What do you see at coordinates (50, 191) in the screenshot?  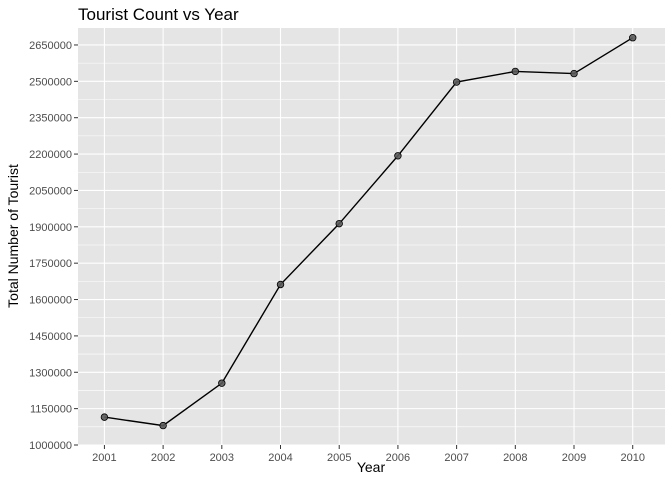 I see `y-tick-label: 2050000` at bounding box center [50, 191].